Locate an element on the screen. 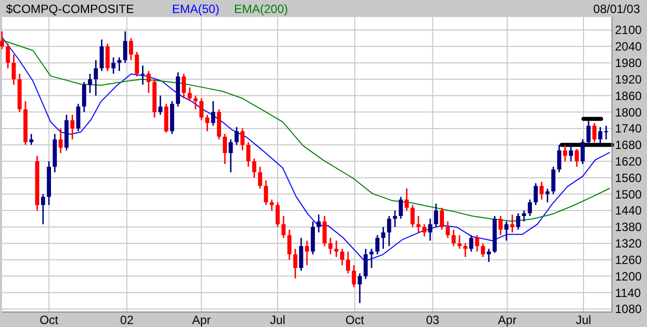 The width and height of the screenshot is (647, 327). y-tick-label: 1440 is located at coordinates (628, 211).